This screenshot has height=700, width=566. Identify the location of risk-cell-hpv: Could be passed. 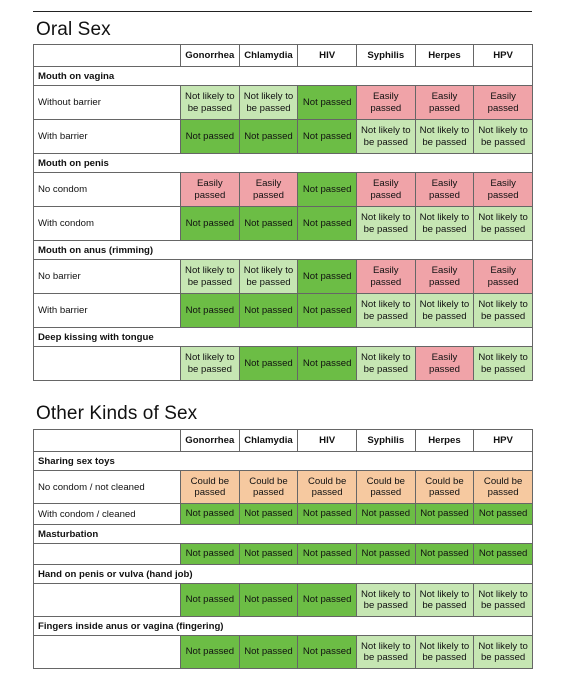
(503, 487).